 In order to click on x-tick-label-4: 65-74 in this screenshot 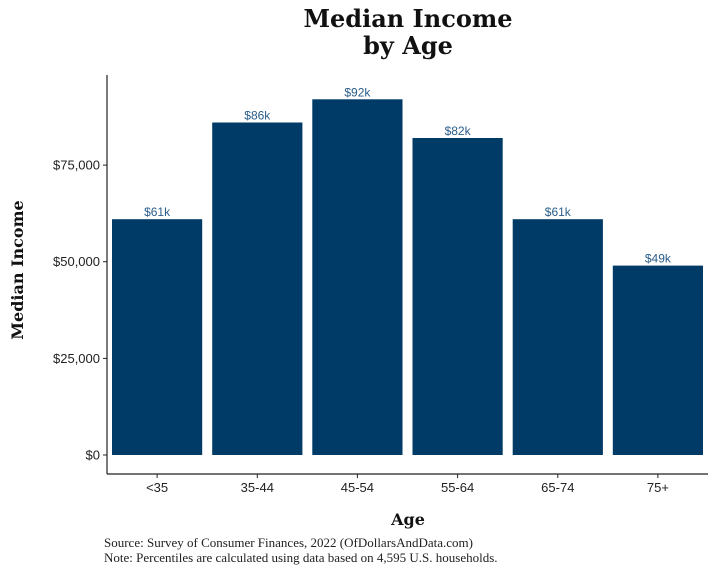, I will do `click(557, 487)`.